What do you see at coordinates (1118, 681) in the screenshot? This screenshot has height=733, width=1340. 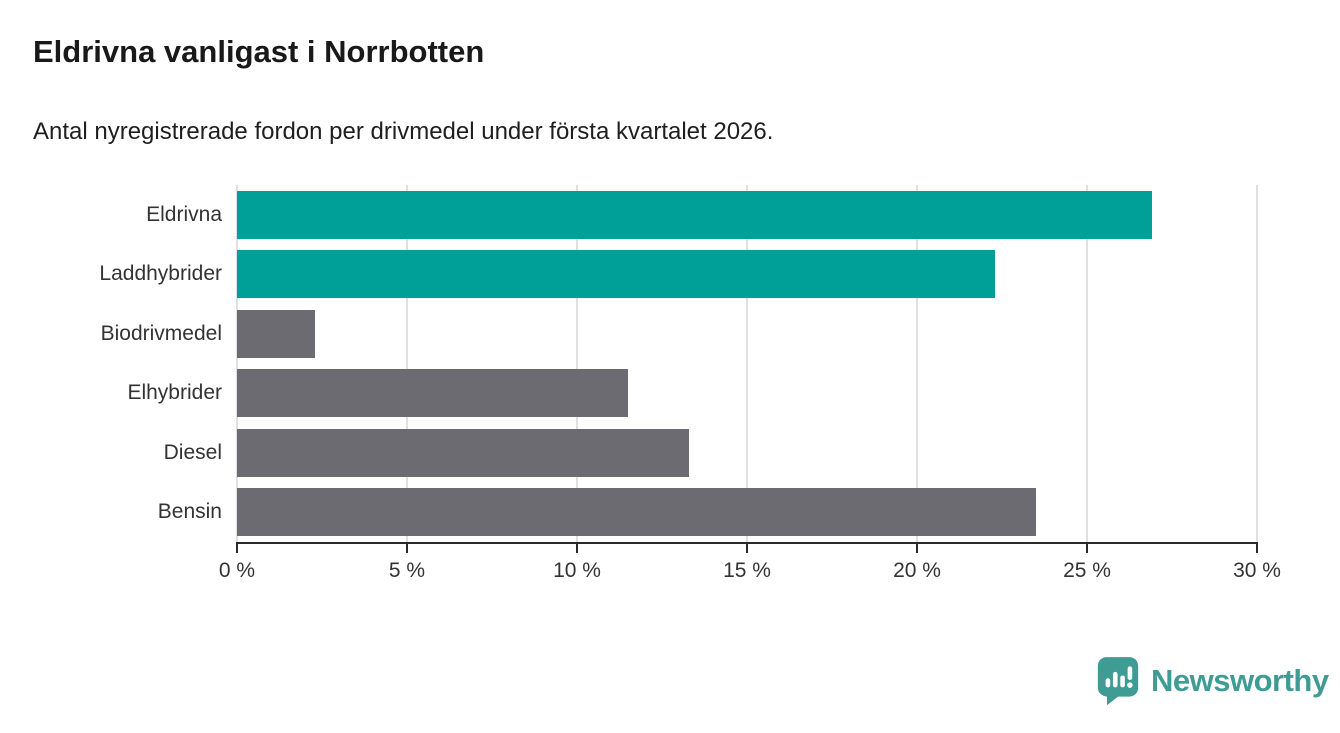 I see `speech-bubble-bar-chart-icon` at bounding box center [1118, 681].